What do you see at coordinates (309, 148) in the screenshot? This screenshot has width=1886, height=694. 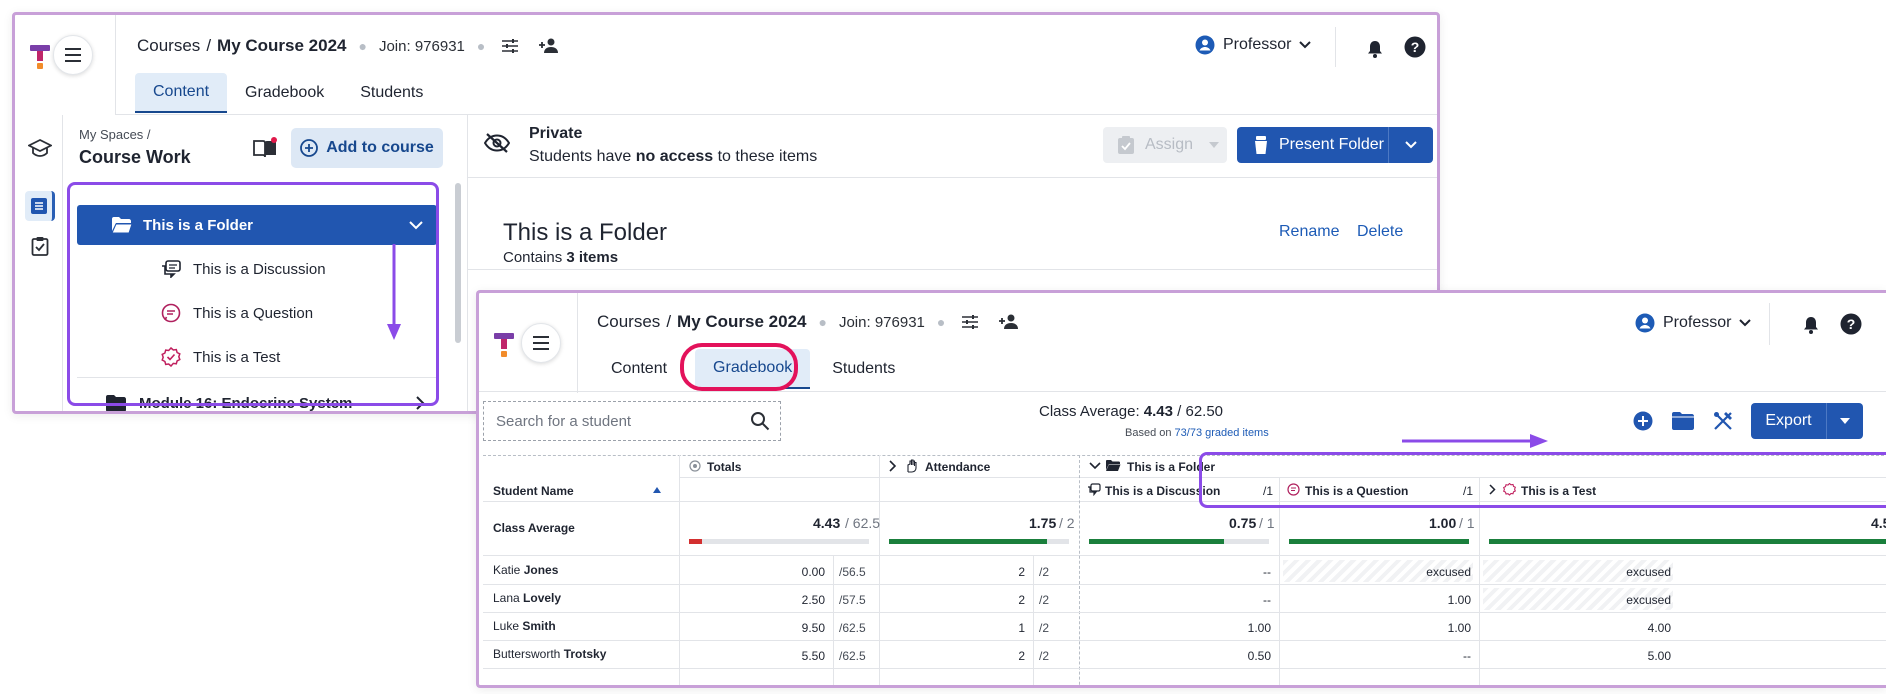 I see `plus-circle-icon` at bounding box center [309, 148].